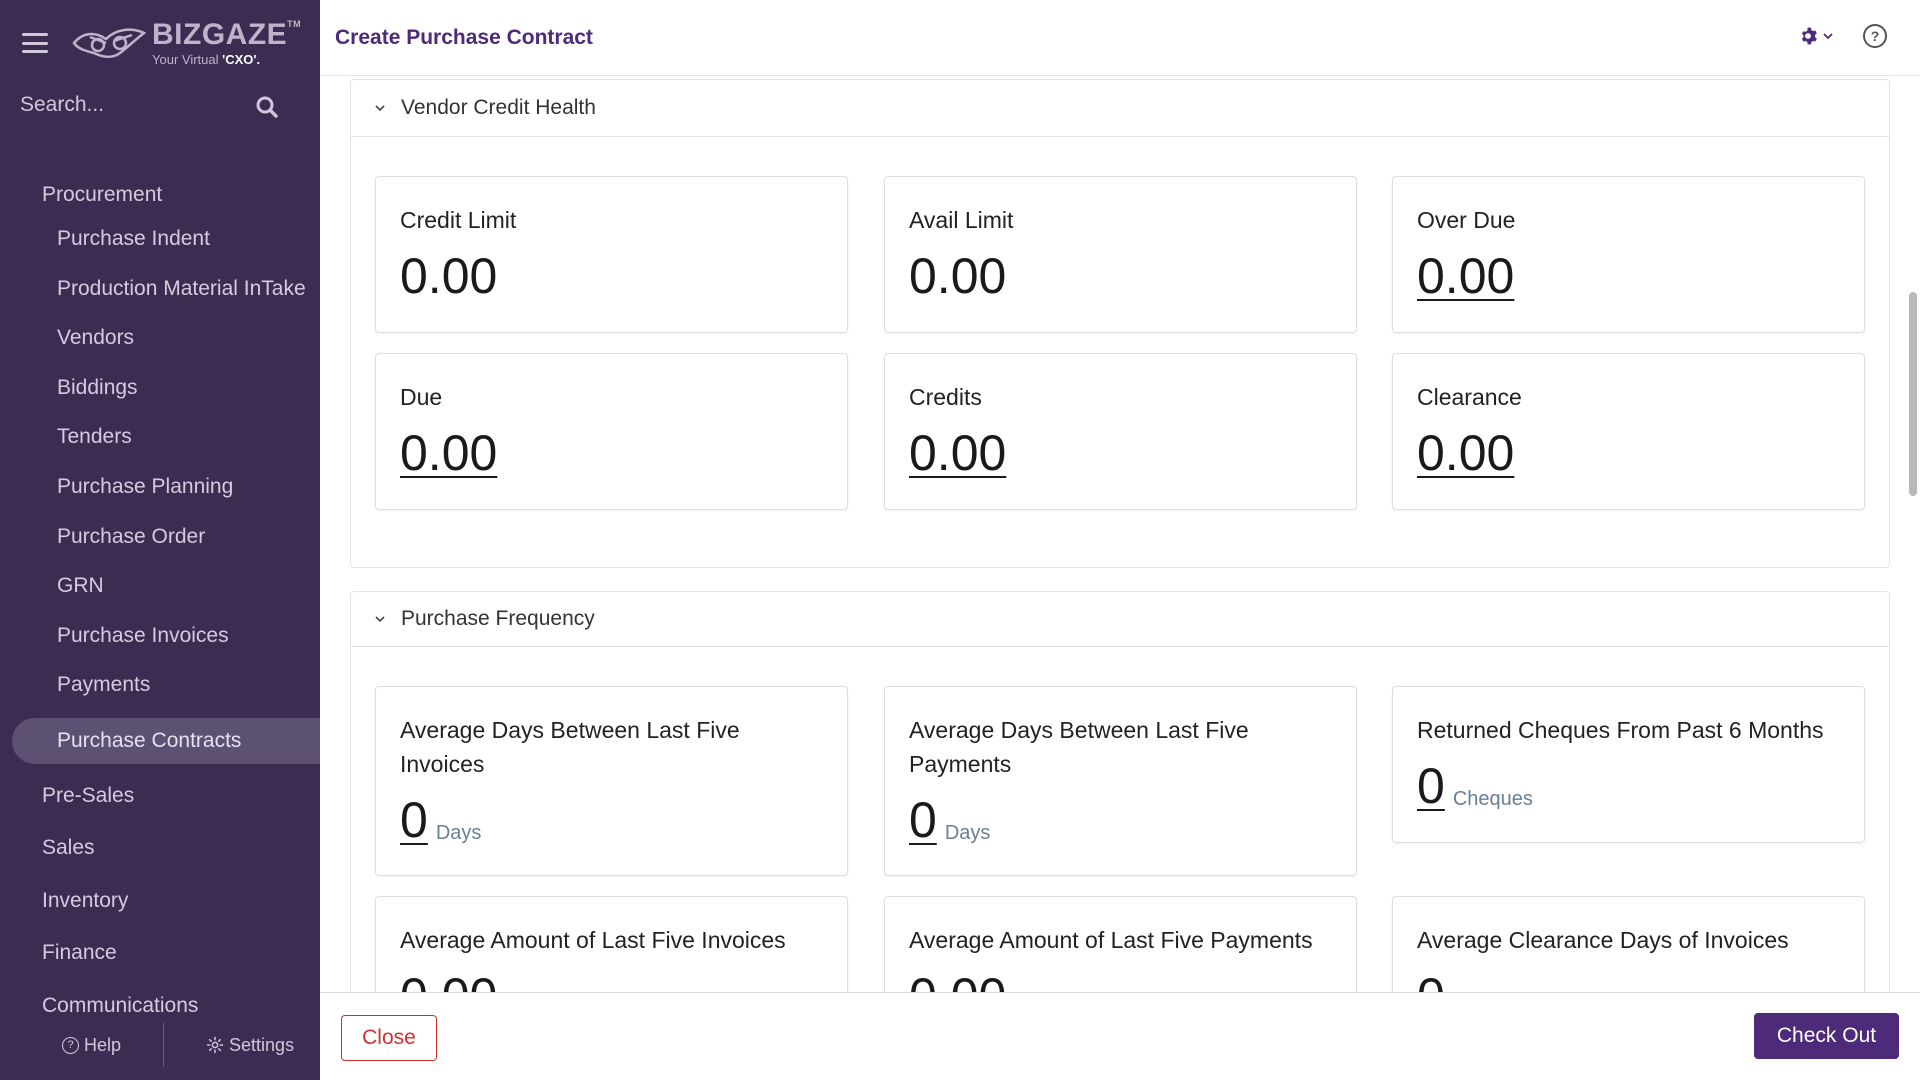 The image size is (1920, 1080). I want to click on gear-outline-icon, so click(215, 1045).